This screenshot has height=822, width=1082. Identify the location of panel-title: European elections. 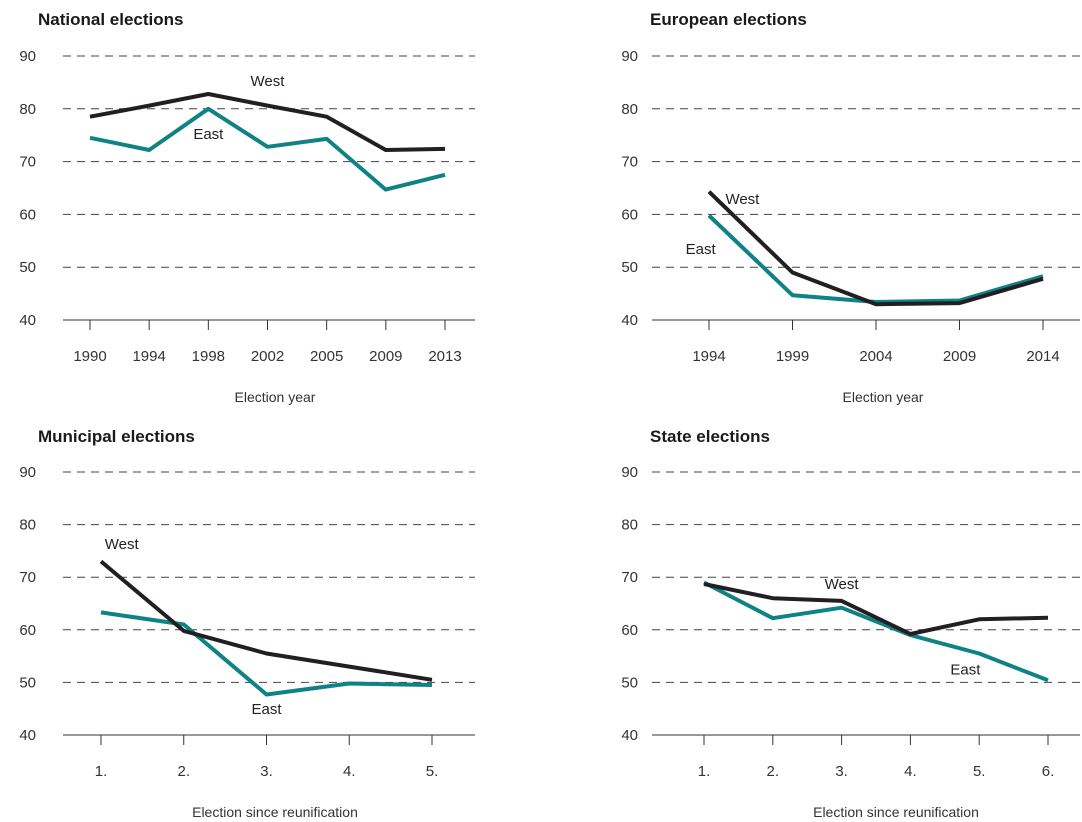
(728, 19).